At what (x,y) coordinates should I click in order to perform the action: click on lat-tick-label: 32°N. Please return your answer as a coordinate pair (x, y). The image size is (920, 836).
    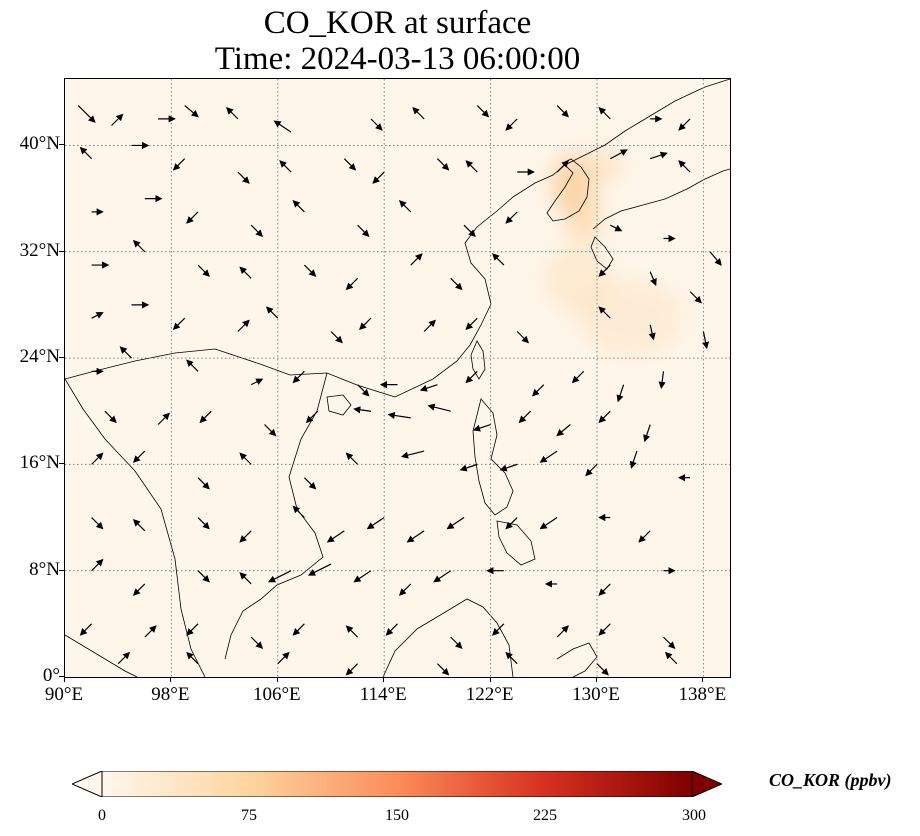
    Looking at the image, I should click on (39, 250).